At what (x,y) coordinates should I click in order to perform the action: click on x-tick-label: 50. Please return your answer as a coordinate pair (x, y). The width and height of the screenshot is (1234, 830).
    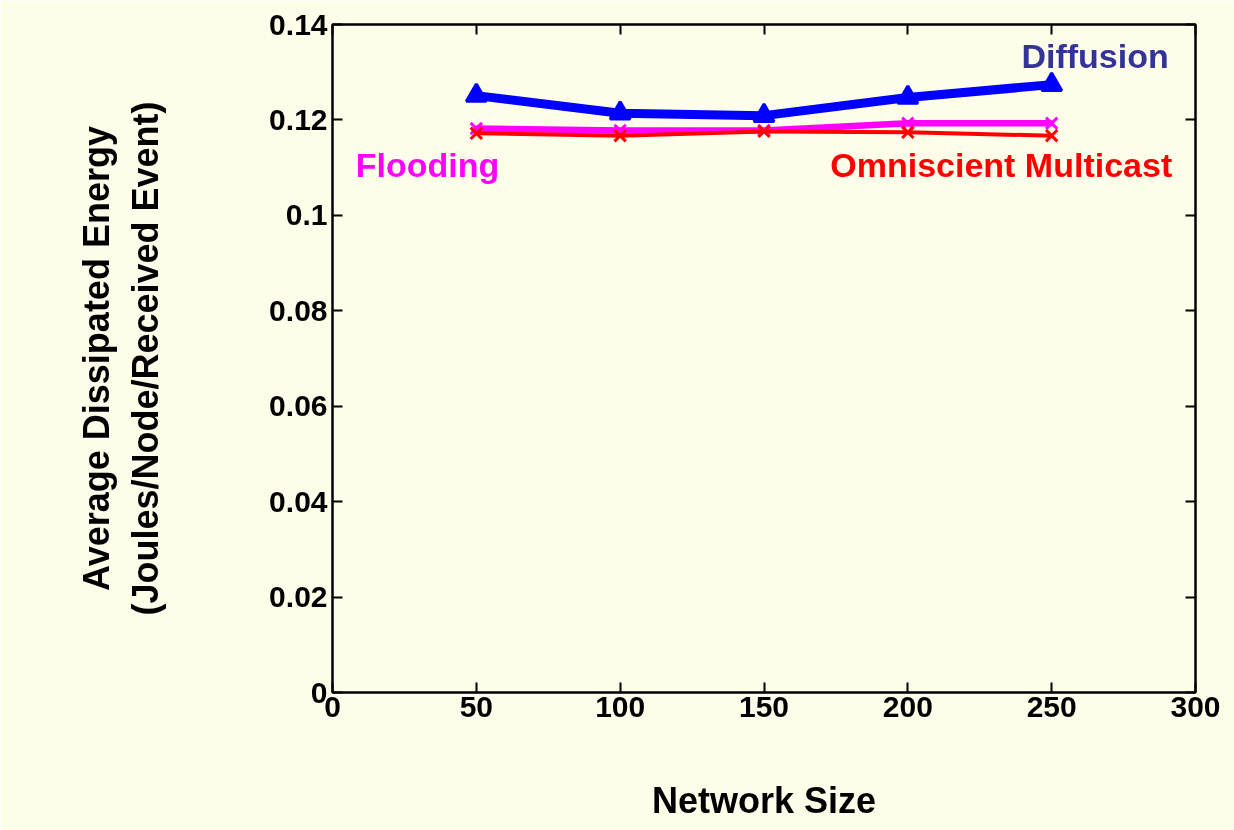
    Looking at the image, I should click on (476, 706).